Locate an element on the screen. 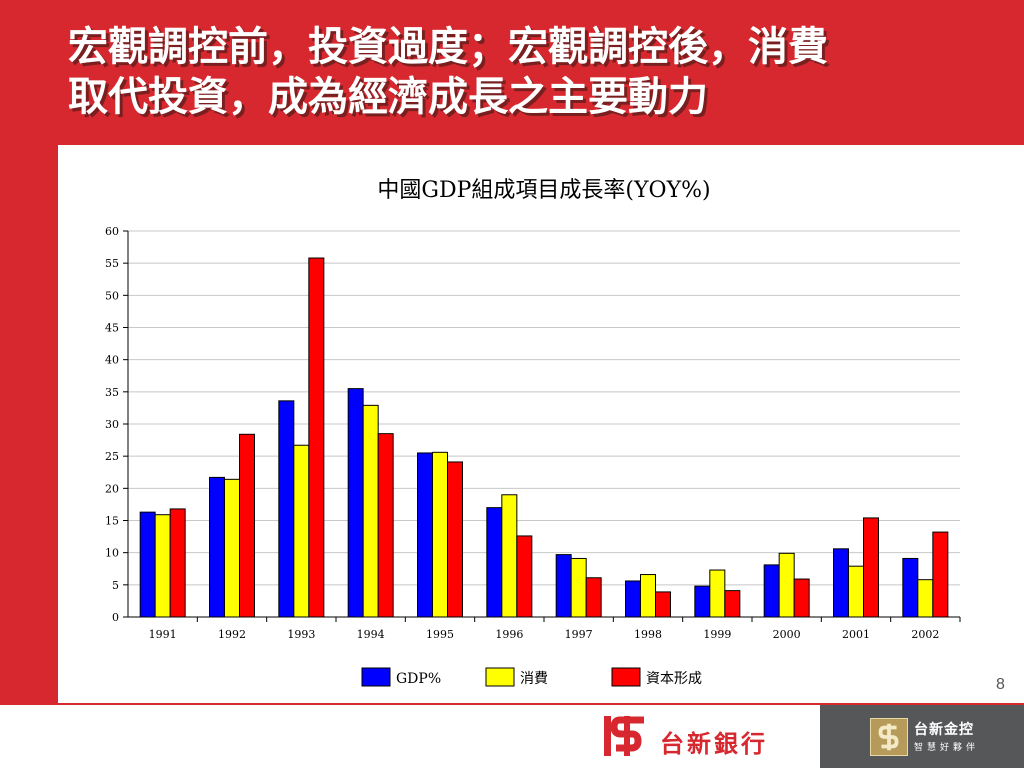 The image size is (1024, 768). taishin-bank-logo-icon is located at coordinates (624, 736).